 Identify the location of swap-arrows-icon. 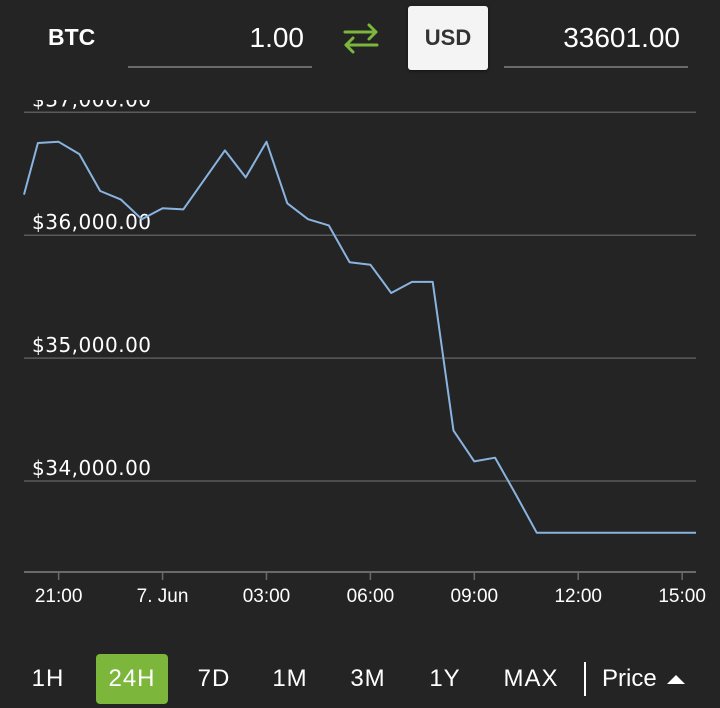
(361, 38).